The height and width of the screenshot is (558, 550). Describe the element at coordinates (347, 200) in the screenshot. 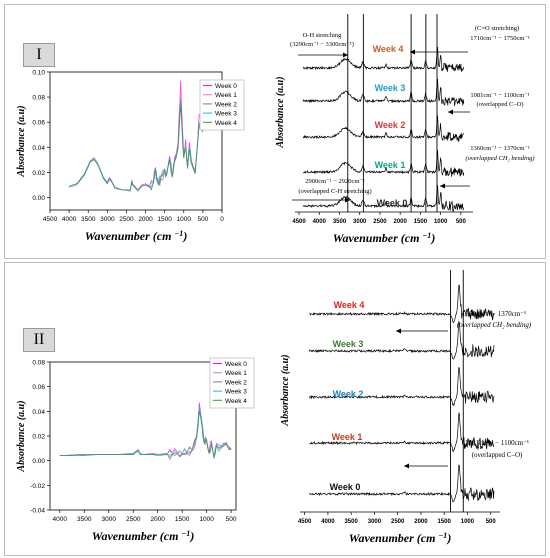

I see `annotation-ch-arrow-head` at that location.